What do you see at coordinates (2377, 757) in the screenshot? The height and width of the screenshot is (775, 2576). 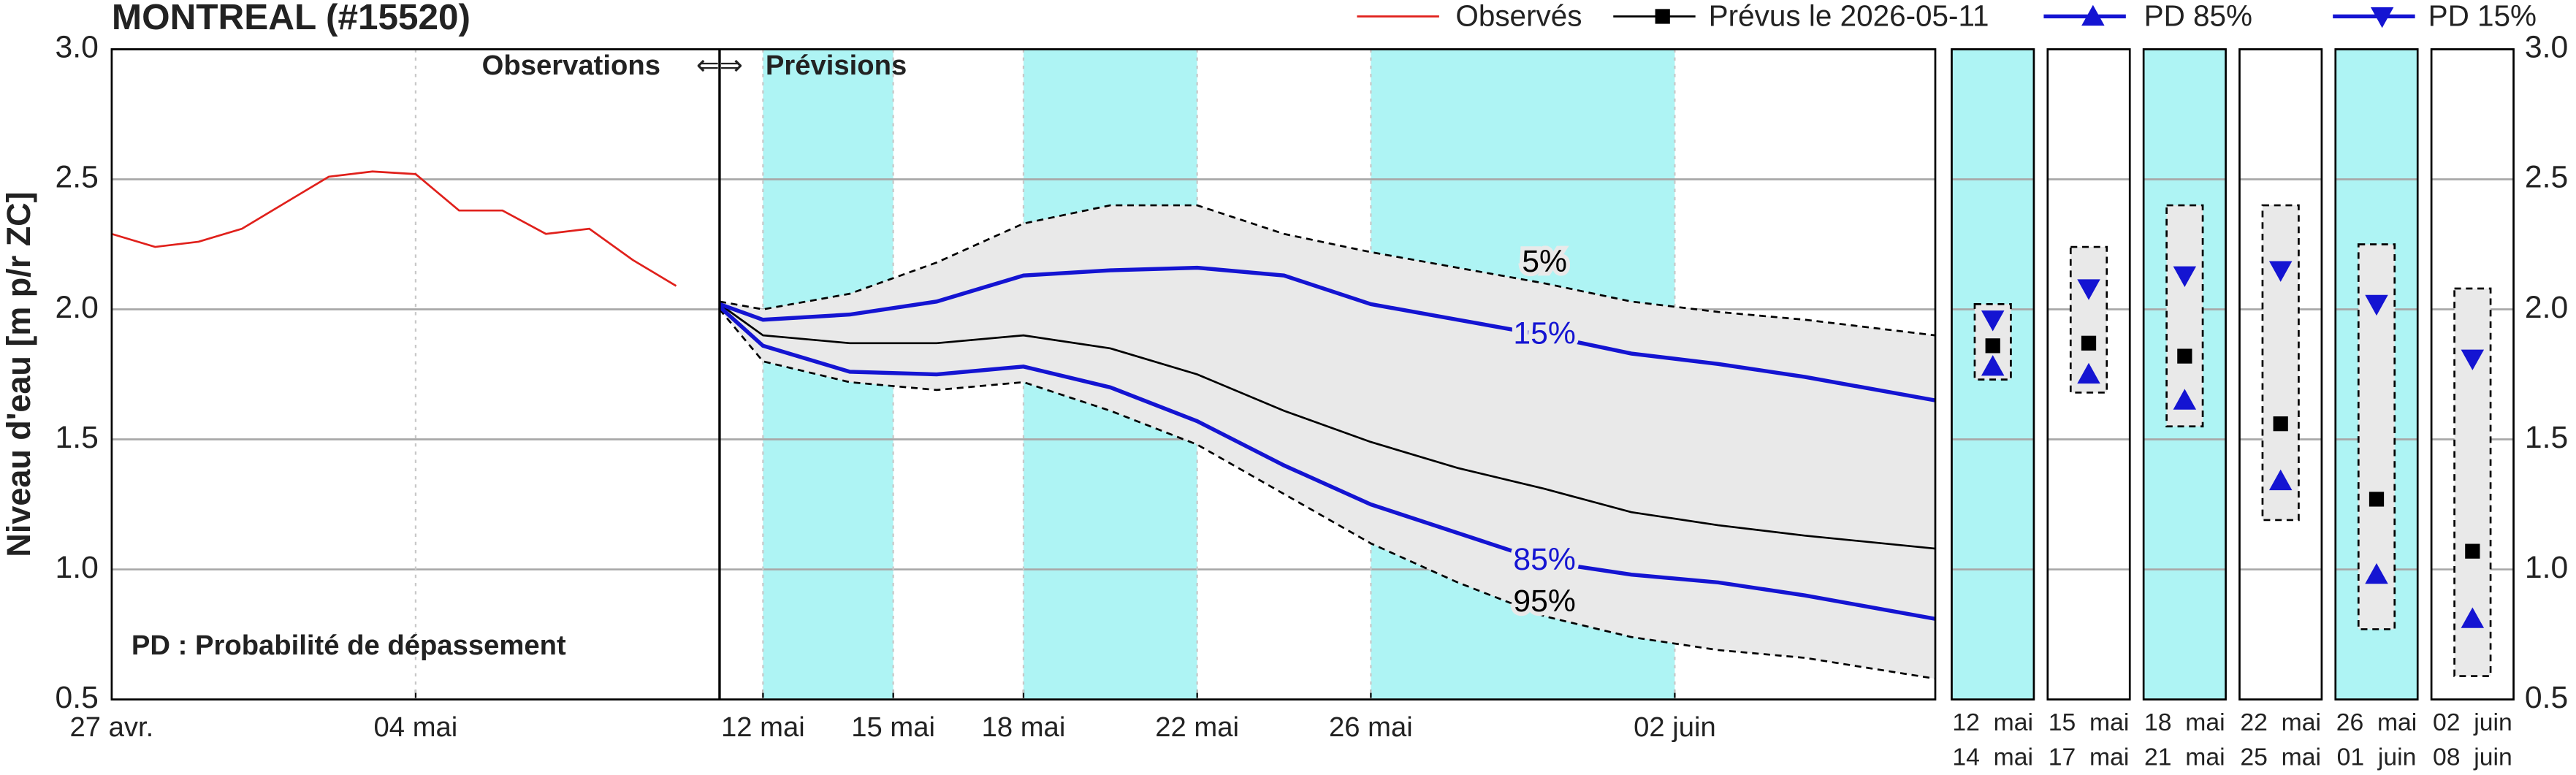 I see `panel-label: 01 juin` at bounding box center [2377, 757].